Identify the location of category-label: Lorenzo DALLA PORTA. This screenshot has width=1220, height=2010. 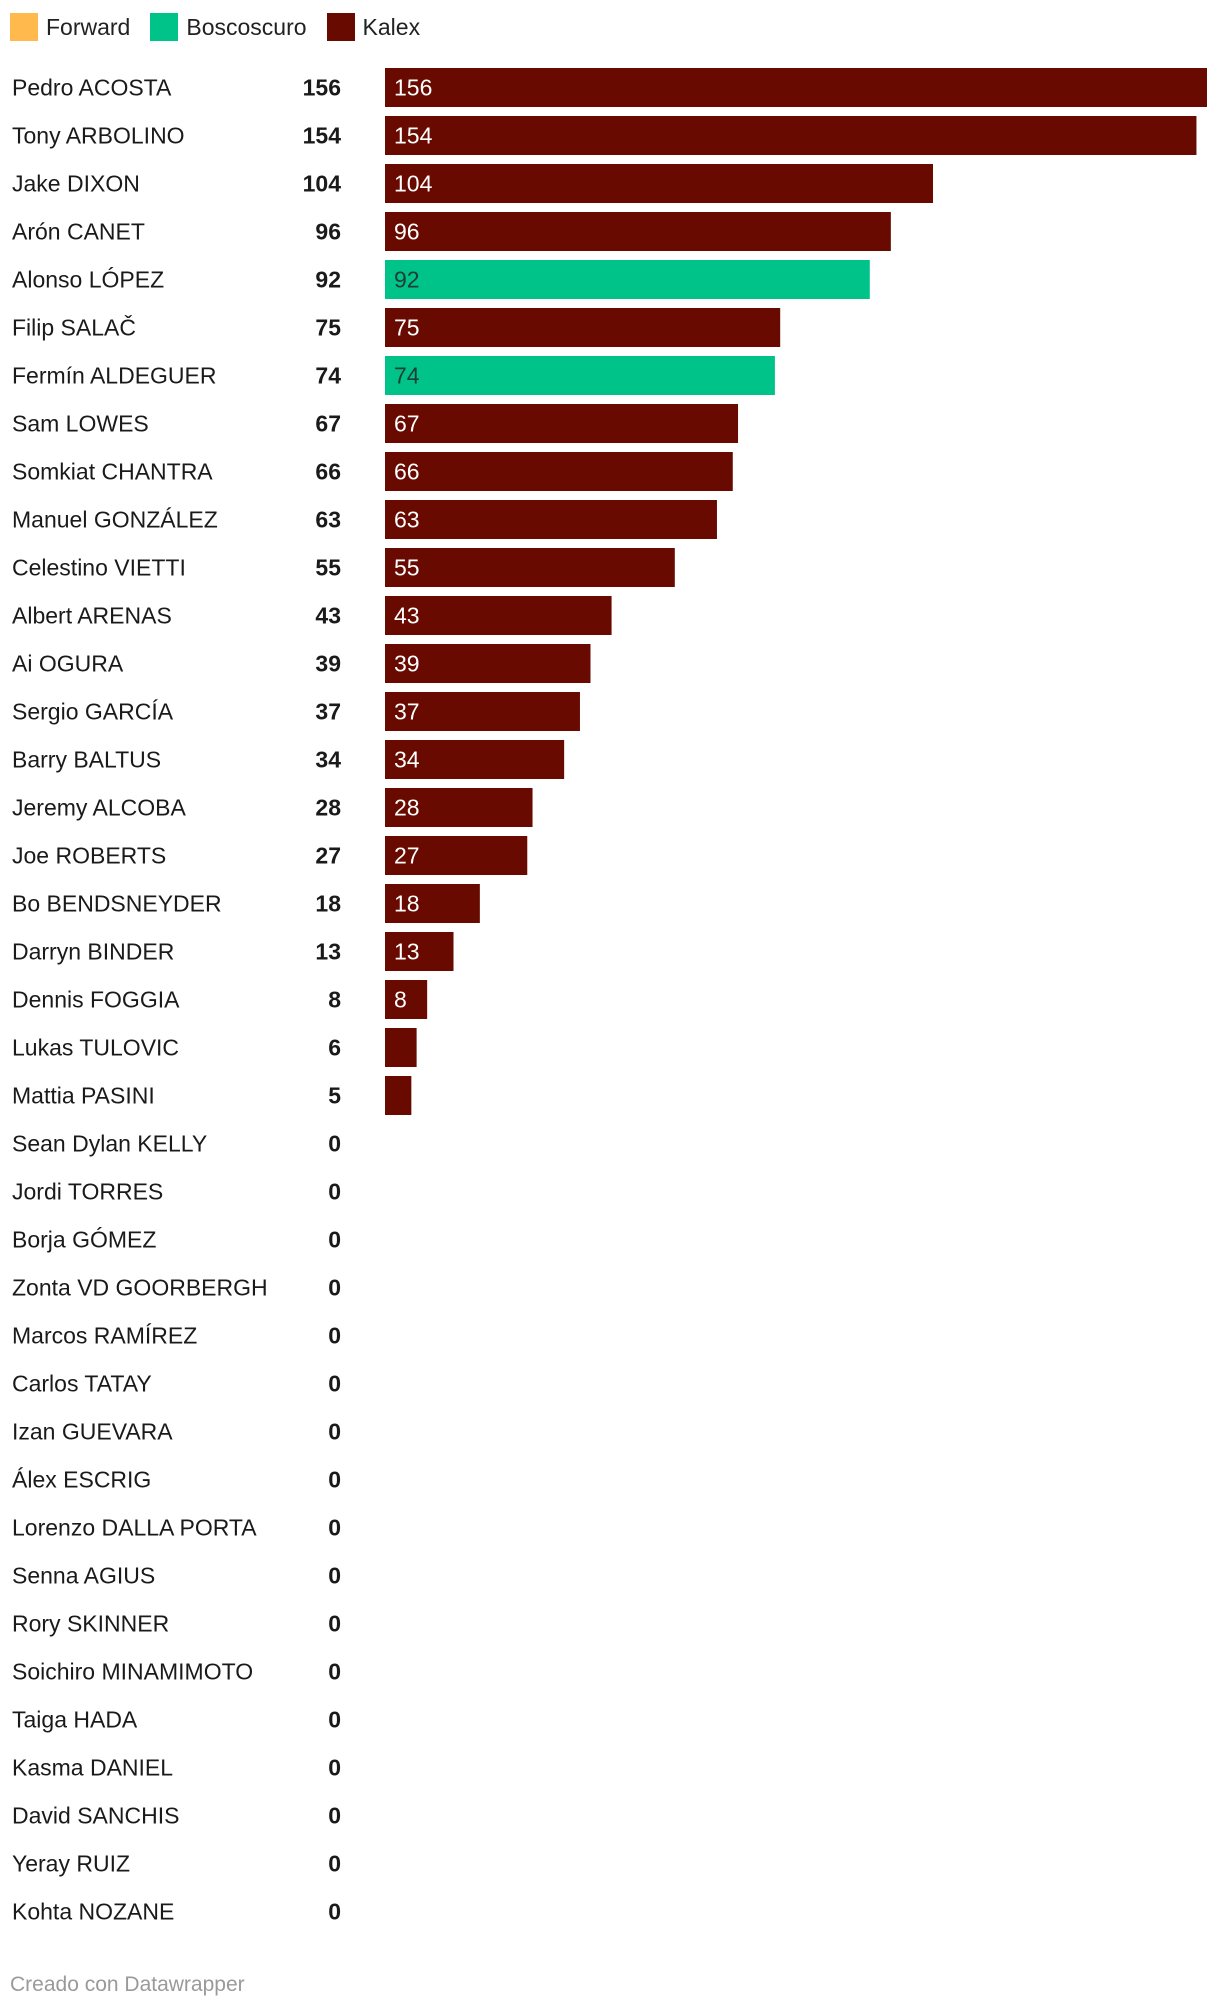
(134, 1528).